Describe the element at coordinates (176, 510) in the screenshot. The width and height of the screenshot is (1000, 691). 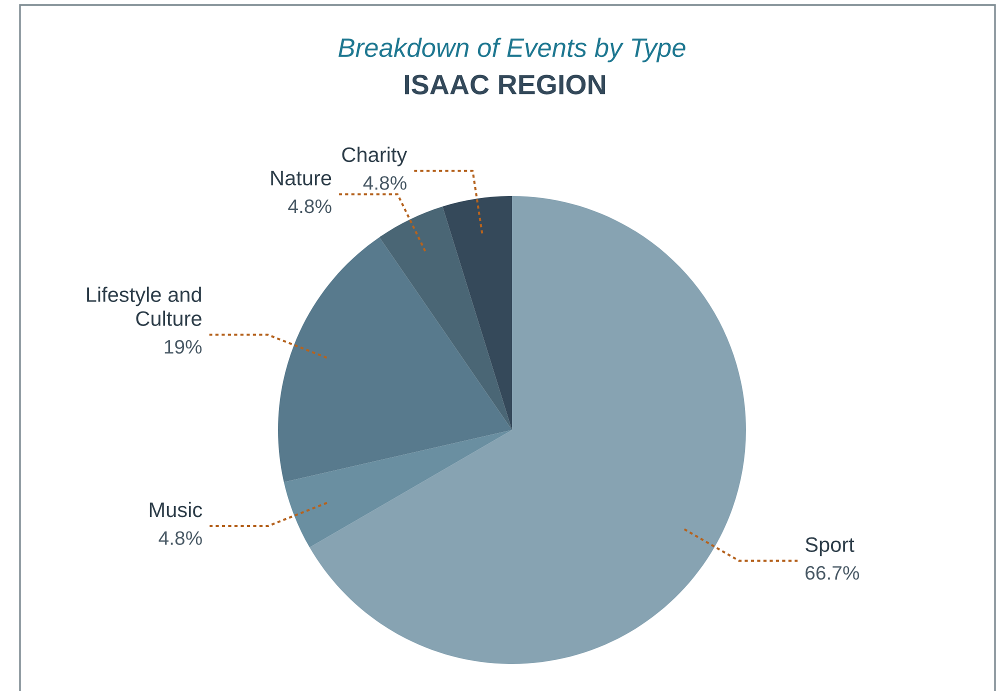
I see `slice-label: Music` at that location.